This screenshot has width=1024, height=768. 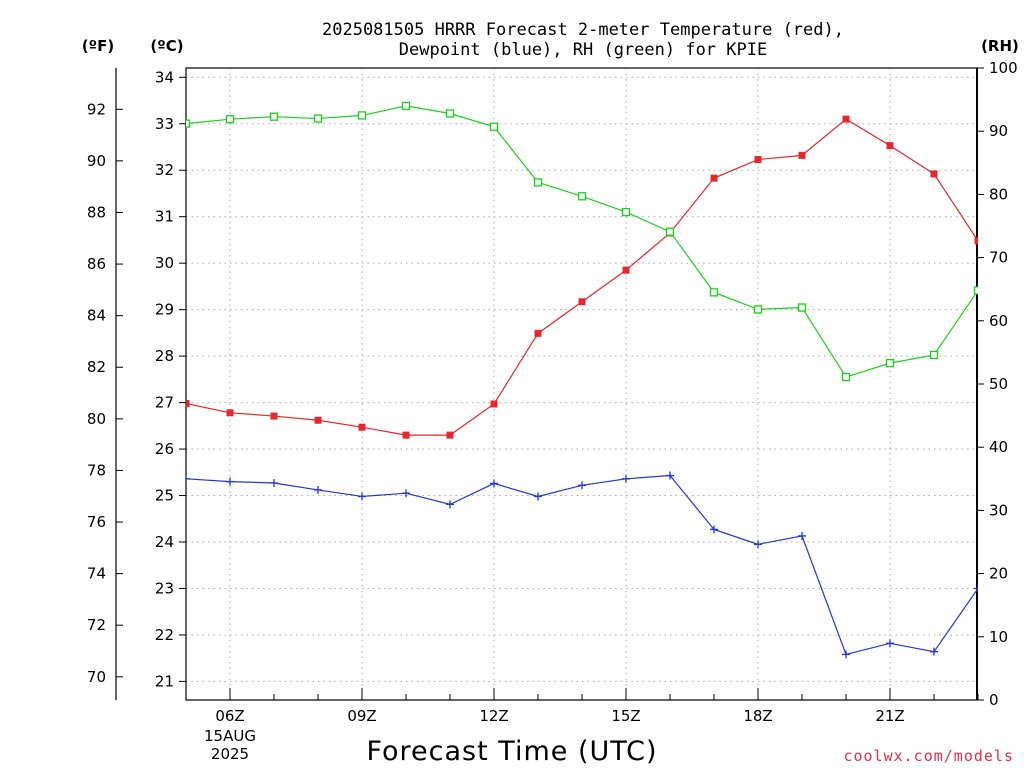 I want to click on celsius-tick-label: 32, so click(x=164, y=170).